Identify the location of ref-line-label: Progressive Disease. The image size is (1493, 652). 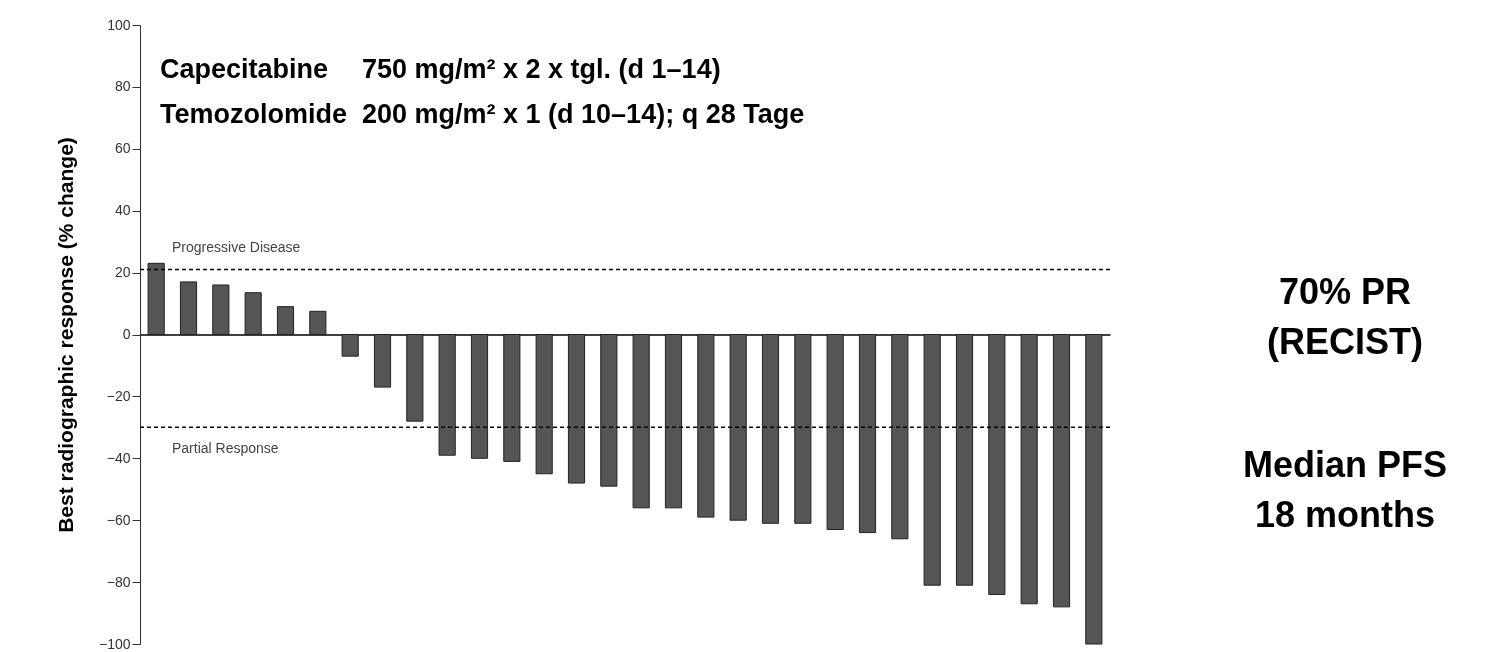
(236, 246).